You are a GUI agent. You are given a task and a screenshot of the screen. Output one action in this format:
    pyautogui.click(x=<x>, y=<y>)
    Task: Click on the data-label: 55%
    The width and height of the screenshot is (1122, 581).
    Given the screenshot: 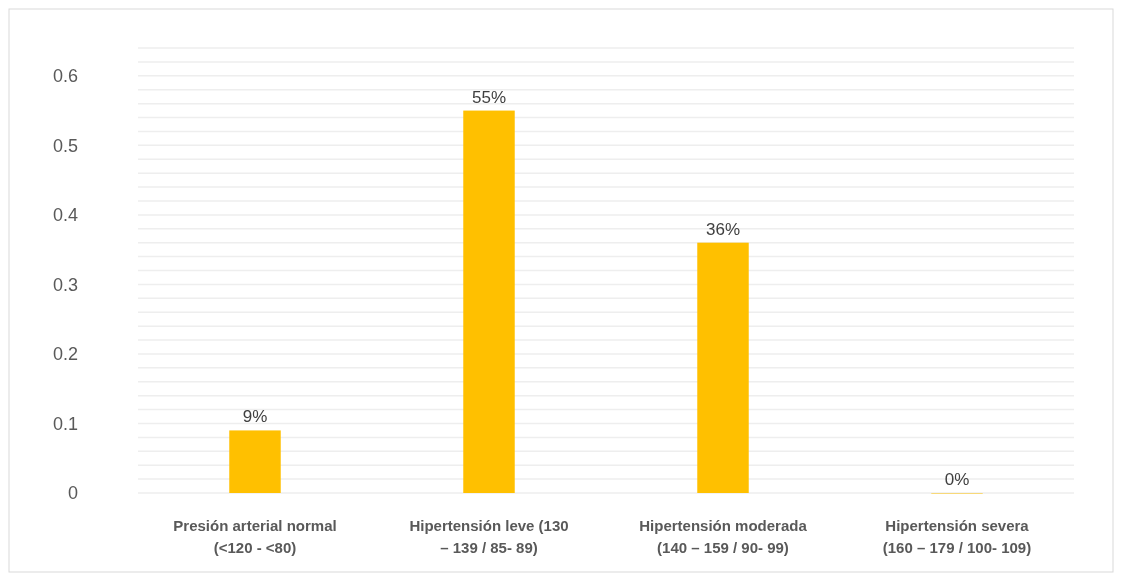 What is the action you would take?
    pyautogui.click(x=489, y=97)
    